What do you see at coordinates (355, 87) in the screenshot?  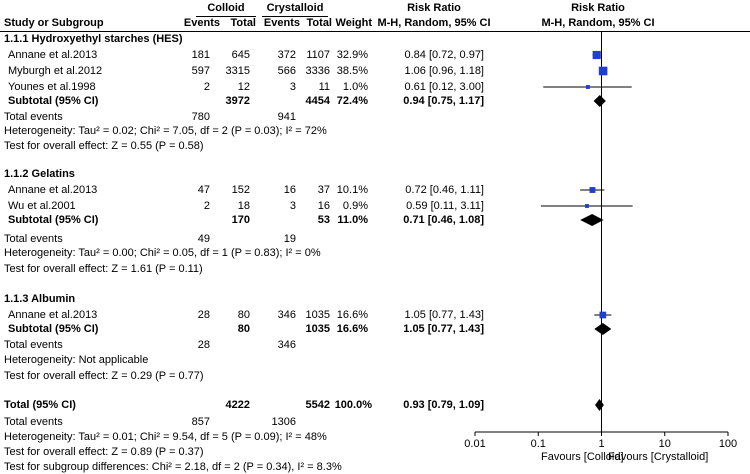 I see `weight: 1.0%` at bounding box center [355, 87].